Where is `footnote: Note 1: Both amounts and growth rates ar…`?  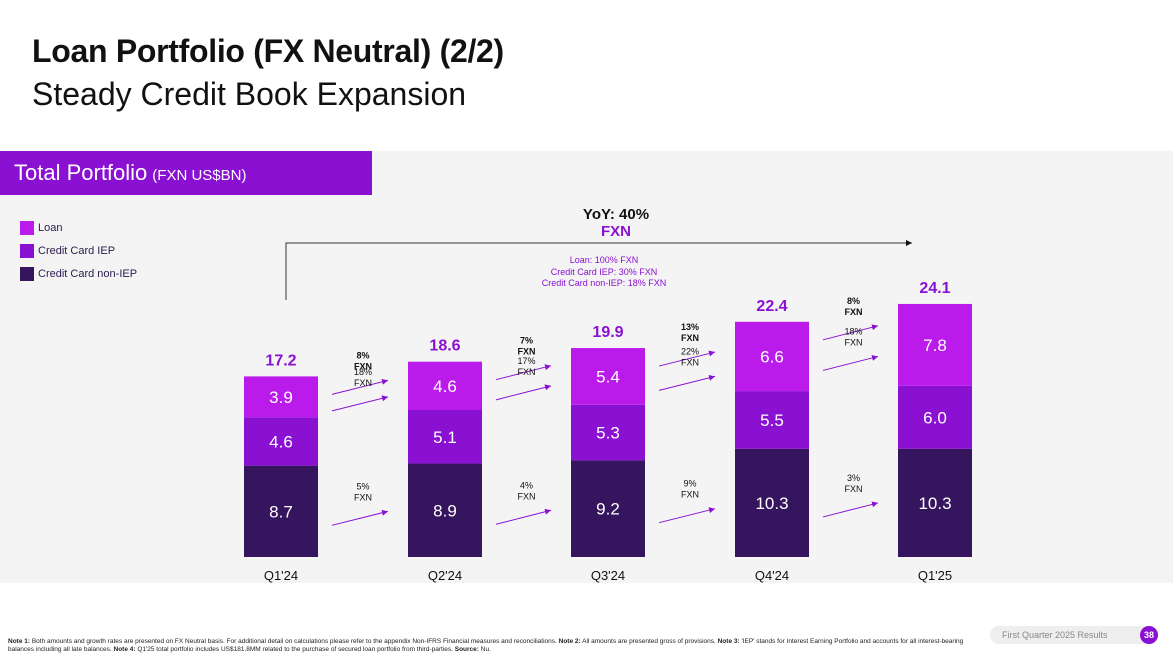 footnote: Note 1: Both amounts and growth rates ar… is located at coordinates (490, 646).